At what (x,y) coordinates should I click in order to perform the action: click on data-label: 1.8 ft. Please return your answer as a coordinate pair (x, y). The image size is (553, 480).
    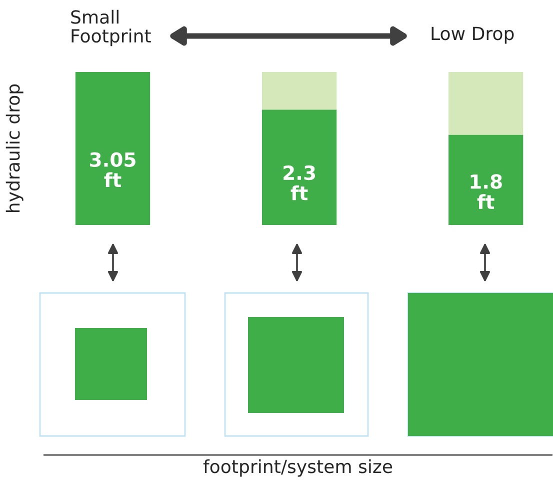
    Looking at the image, I should click on (486, 191).